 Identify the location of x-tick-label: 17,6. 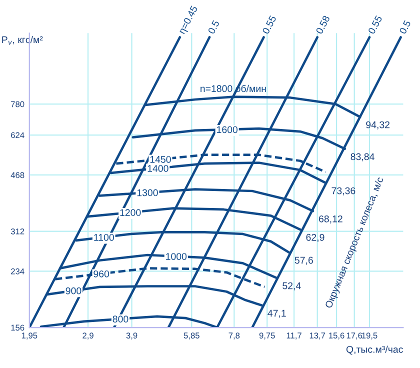
(354, 336).